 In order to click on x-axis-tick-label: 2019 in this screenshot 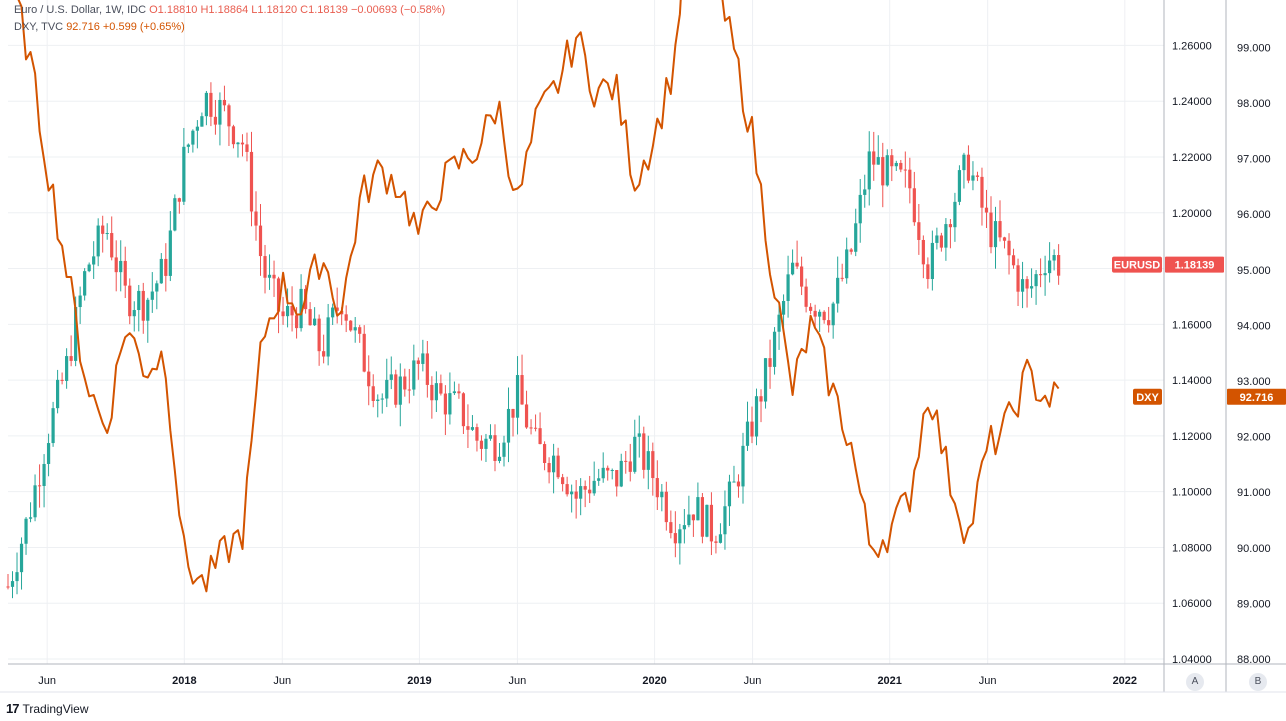, I will do `click(419, 681)`.